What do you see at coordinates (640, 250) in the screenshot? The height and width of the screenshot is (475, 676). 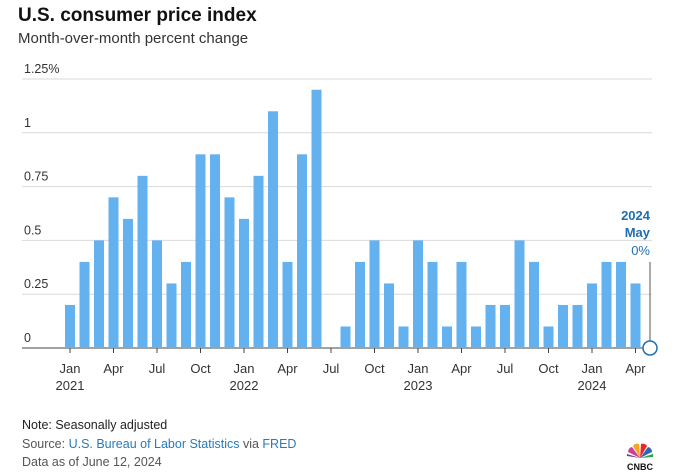 I see `annotation-value: 0%` at bounding box center [640, 250].